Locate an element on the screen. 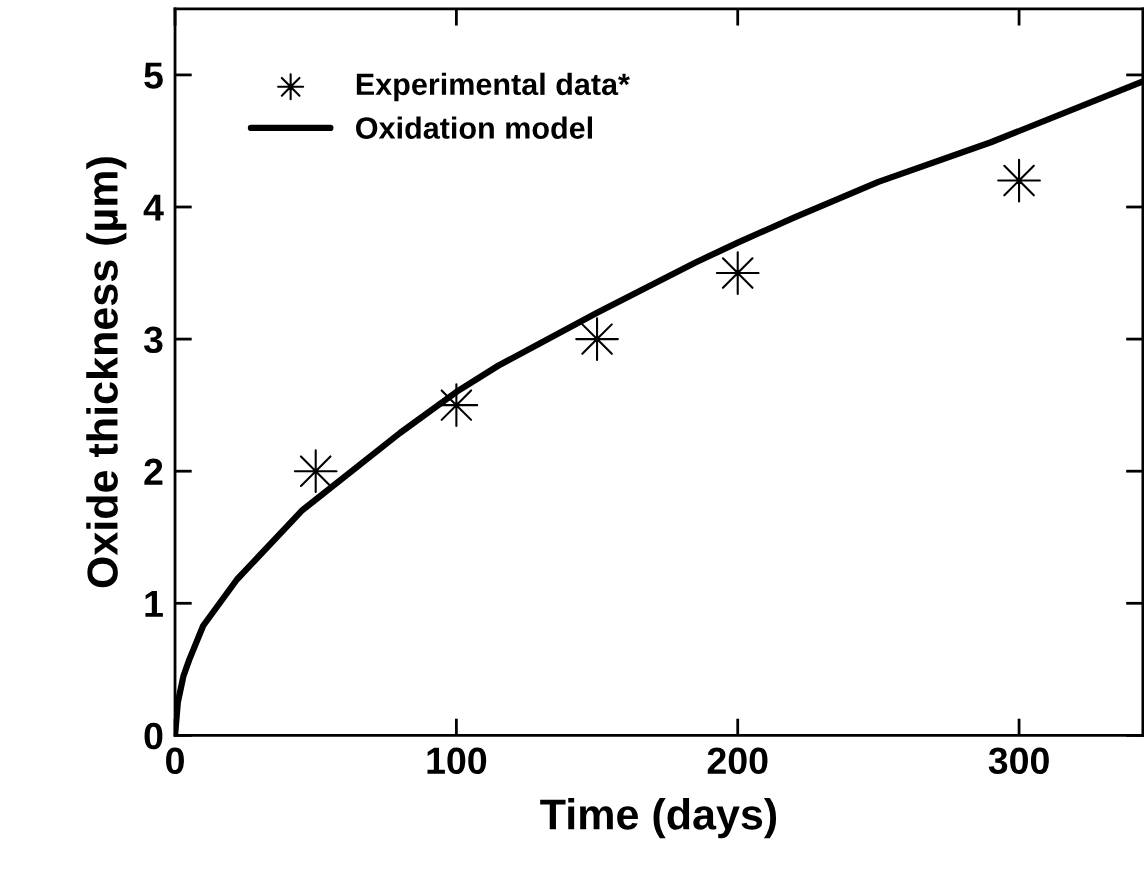 This screenshot has width=1144, height=886. y-tick-label: 1 is located at coordinates (154, 604).